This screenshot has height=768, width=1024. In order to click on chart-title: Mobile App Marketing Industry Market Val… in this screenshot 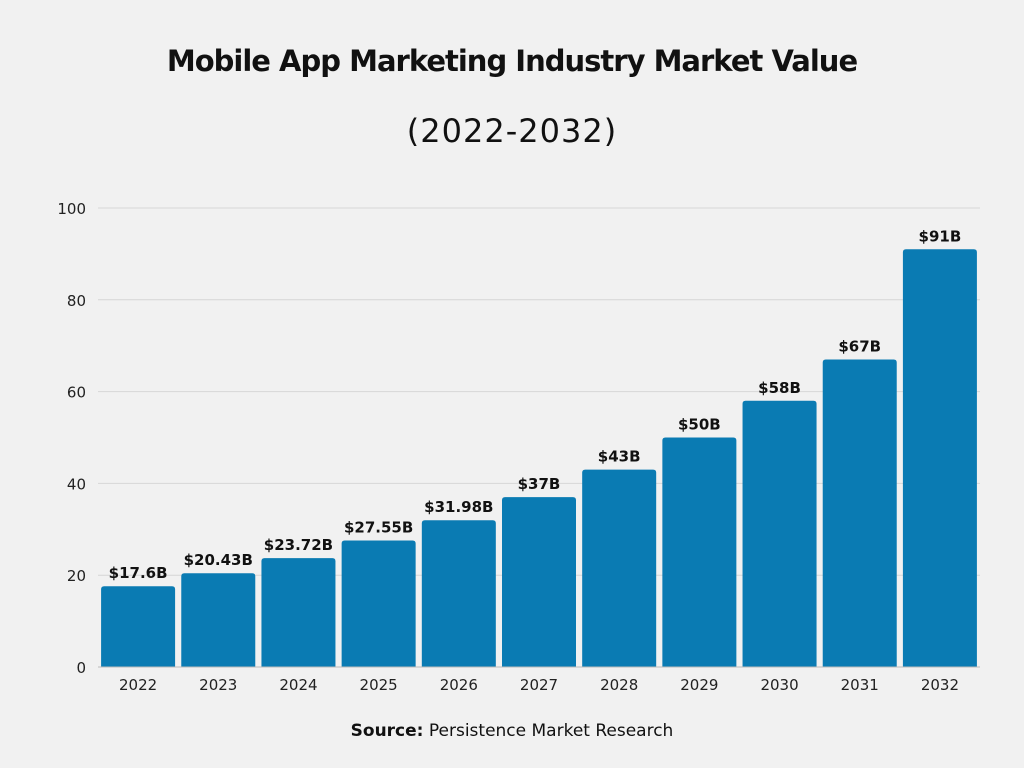, I will do `click(512, 61)`.